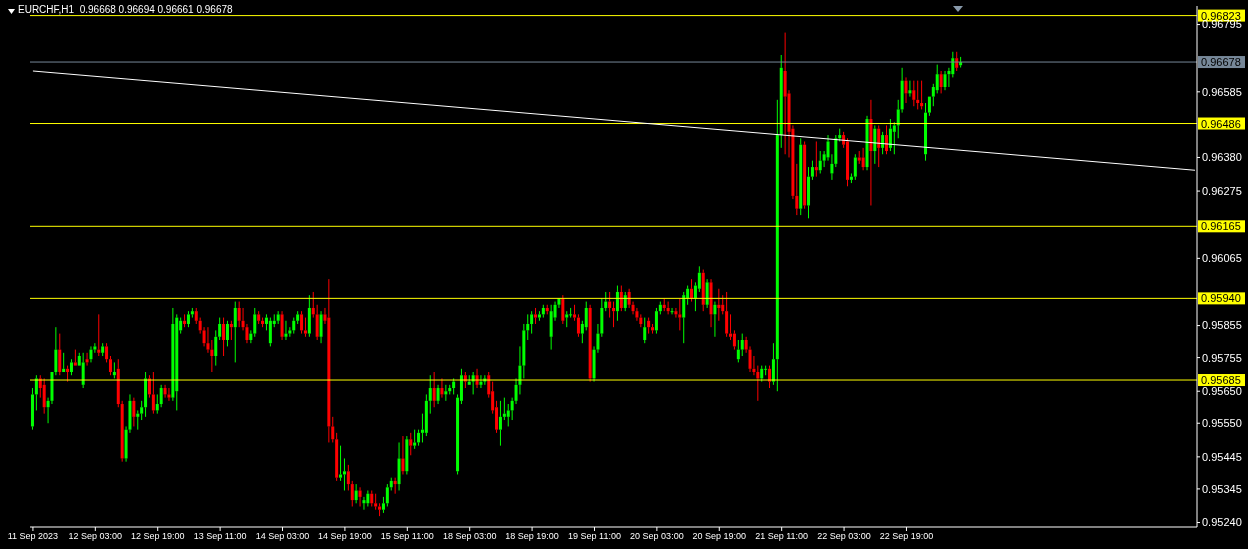 This screenshot has width=1248, height=549. What do you see at coordinates (1222, 190) in the screenshot?
I see `y-tick-label: 0.96275` at bounding box center [1222, 190].